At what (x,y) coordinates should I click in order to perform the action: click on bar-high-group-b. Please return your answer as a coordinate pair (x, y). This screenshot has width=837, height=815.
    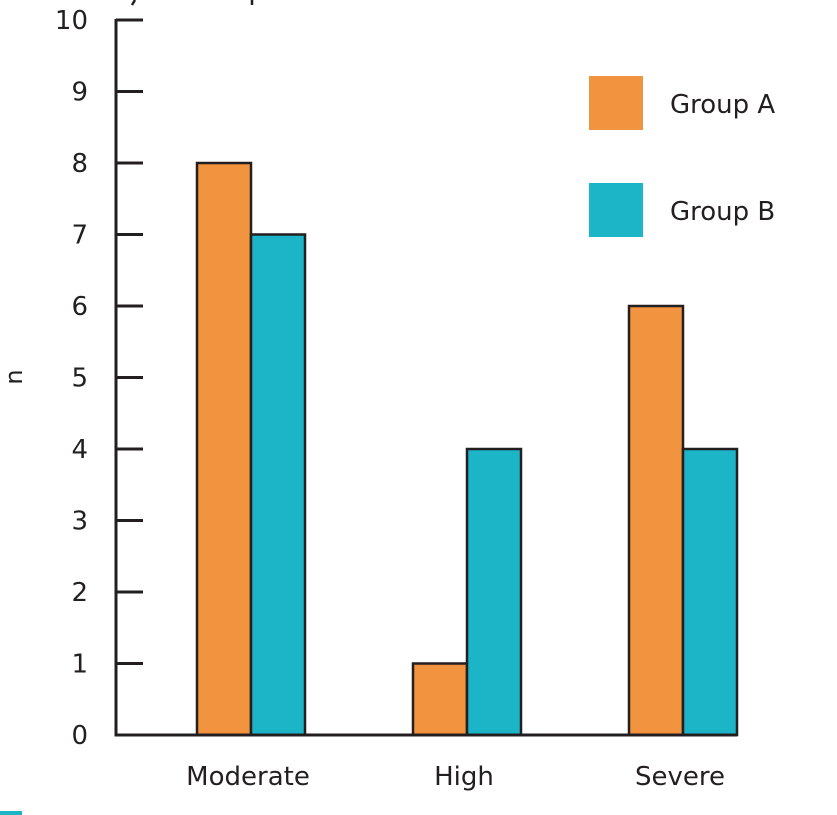
    Looking at the image, I should click on (494, 592).